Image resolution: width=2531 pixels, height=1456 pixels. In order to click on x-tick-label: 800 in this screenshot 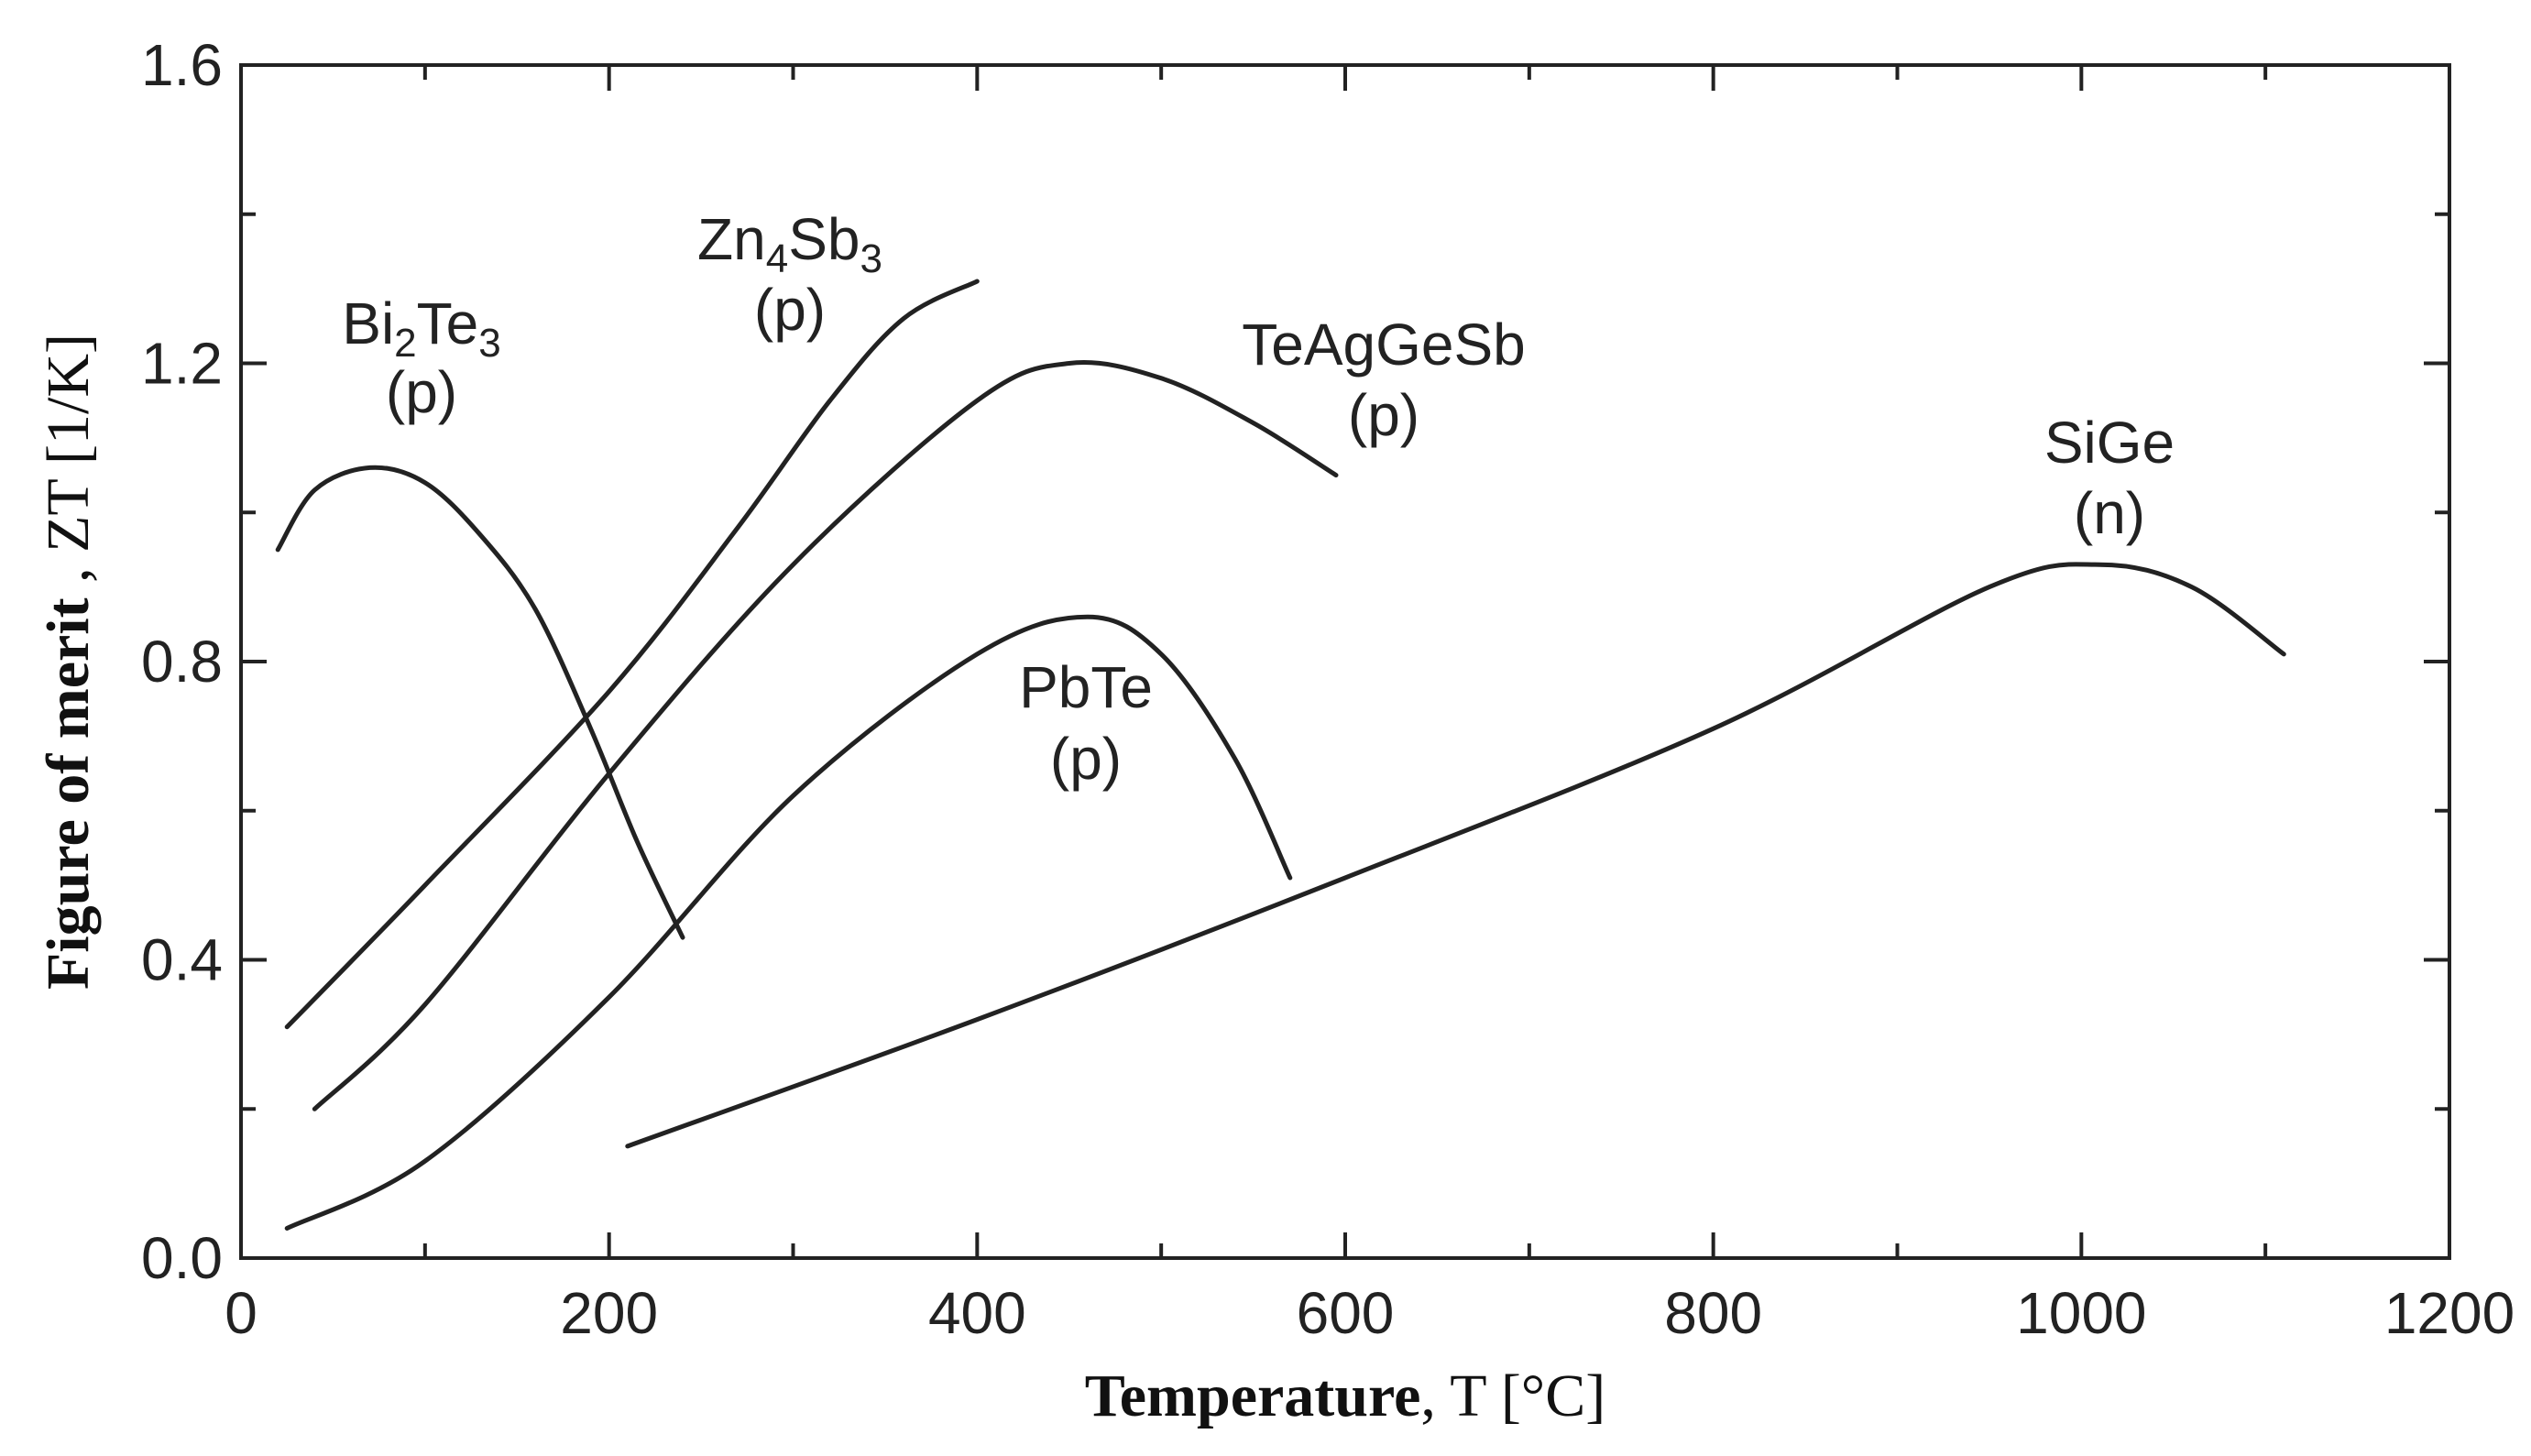, I will do `click(1713, 1313)`.